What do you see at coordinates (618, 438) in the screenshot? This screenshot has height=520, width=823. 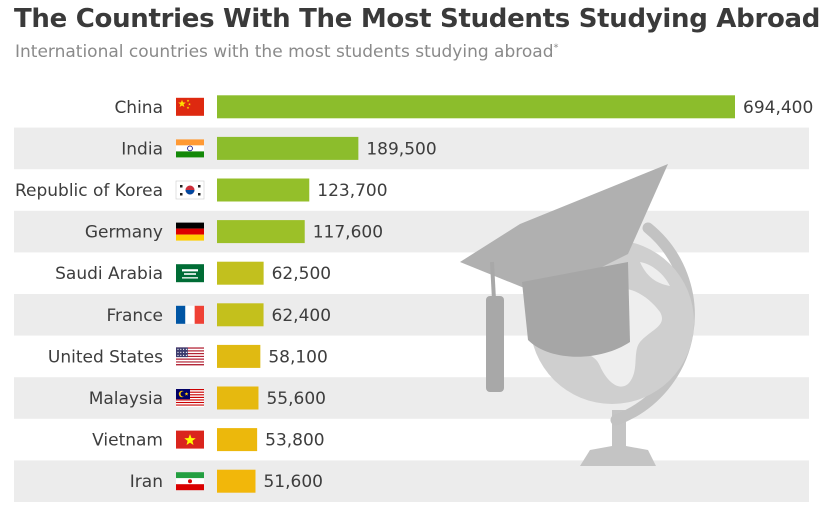 I see `globe-stand` at bounding box center [618, 438].